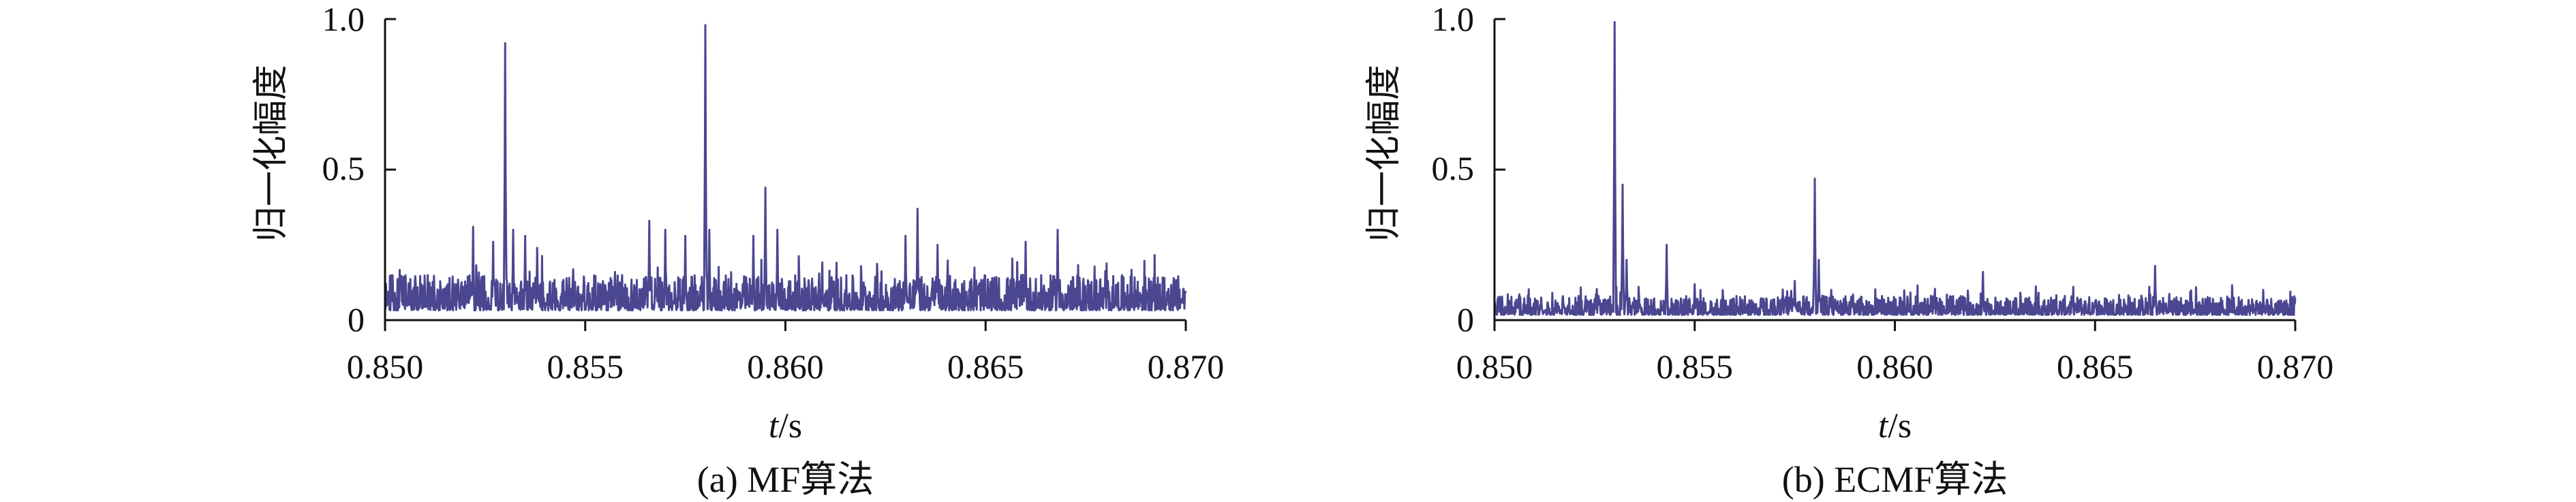 This screenshot has width=2576, height=502. Describe the element at coordinates (1895, 426) in the screenshot. I see `x-axis-title-b: t/s` at that location.